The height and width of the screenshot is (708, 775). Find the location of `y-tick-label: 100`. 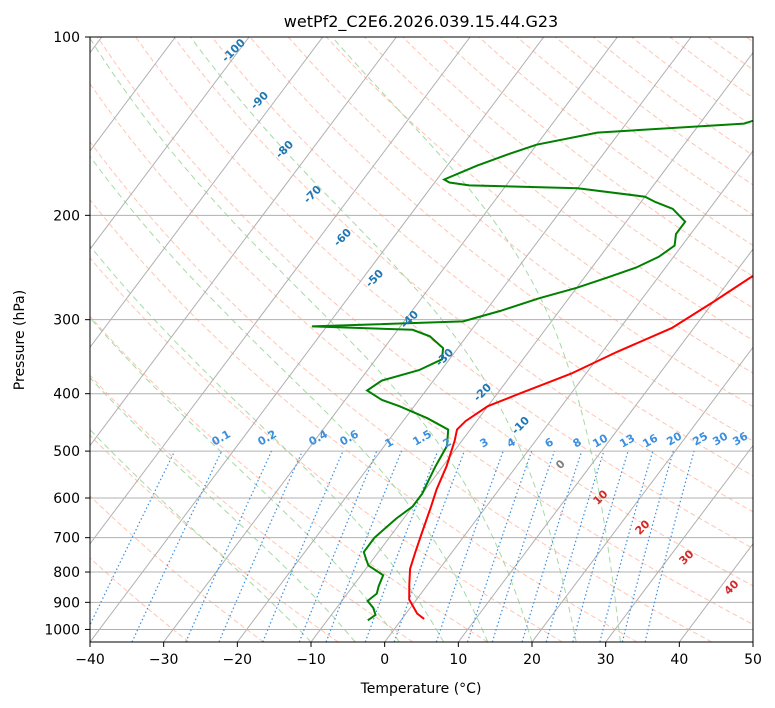

y-tick-label: 100 is located at coordinates (66, 38).